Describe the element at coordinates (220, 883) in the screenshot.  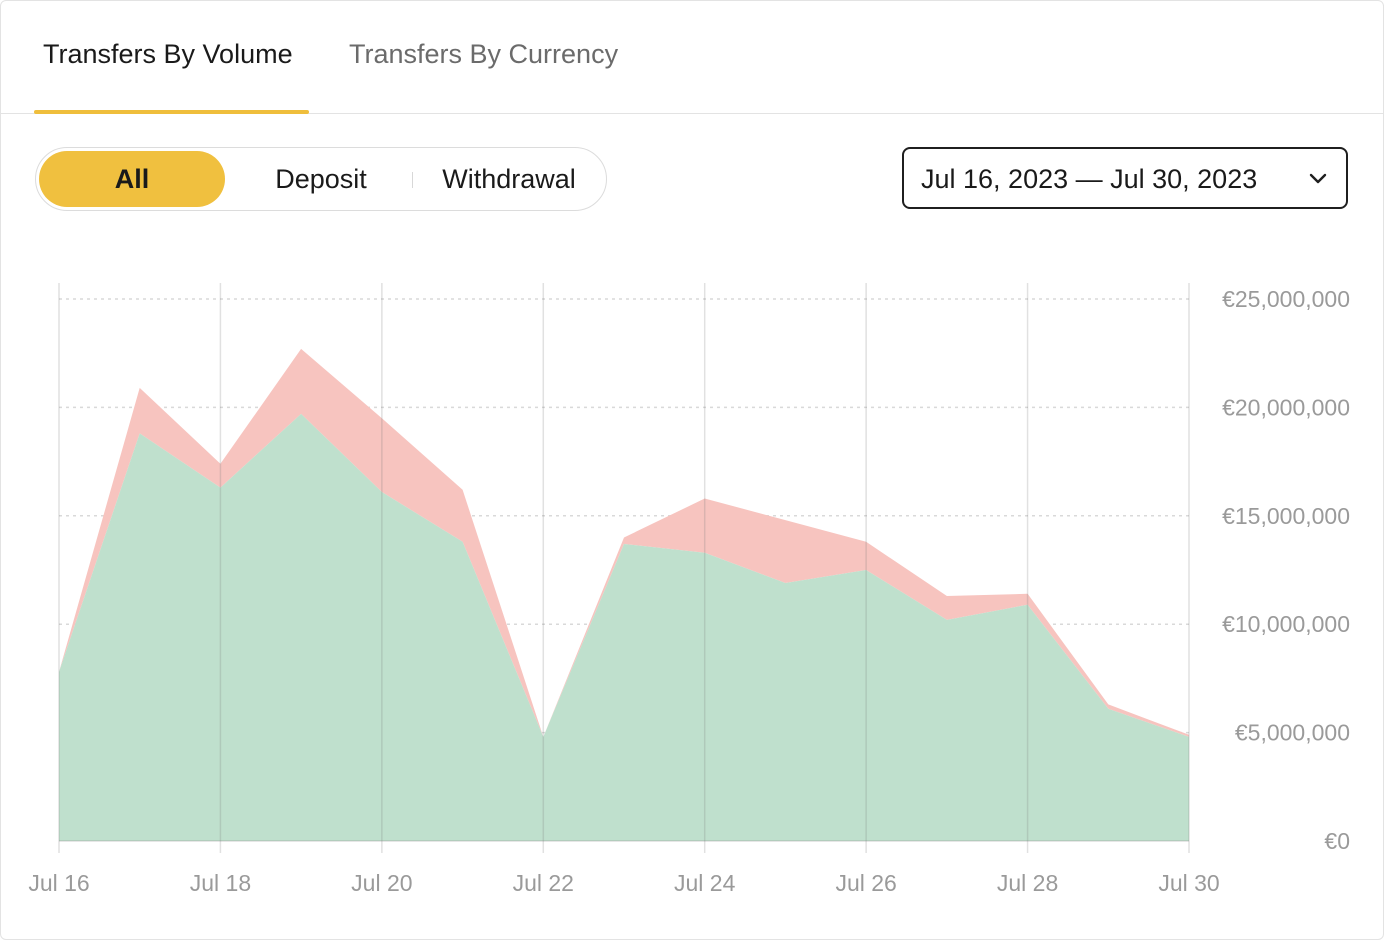
I see `x-tick-label: Jul 18` at that location.